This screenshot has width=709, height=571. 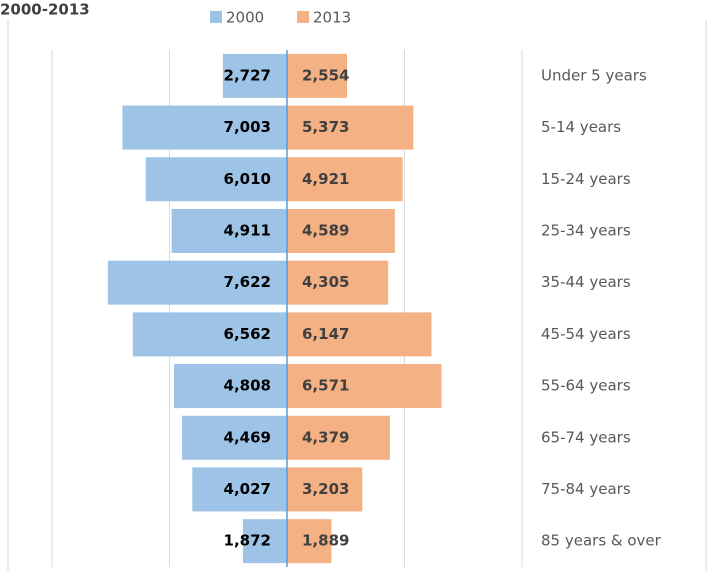 I want to click on value-label: 4,589, so click(x=325, y=230).